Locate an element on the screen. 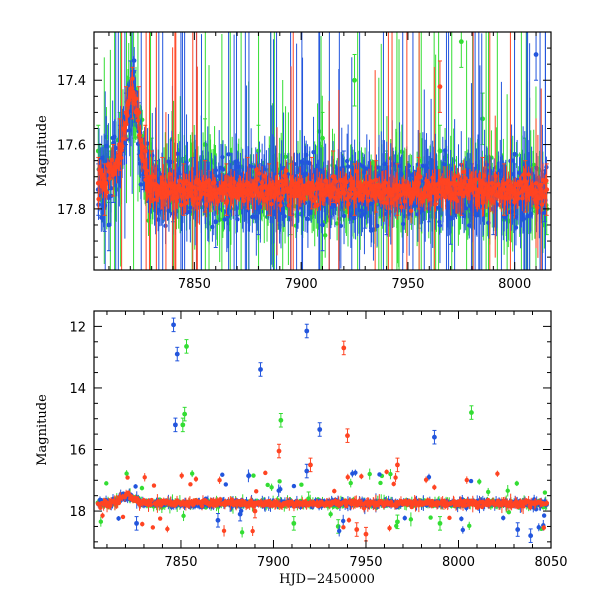 The width and height of the screenshot is (600, 600). x-tick-label: 7900 is located at coordinates (301, 284).